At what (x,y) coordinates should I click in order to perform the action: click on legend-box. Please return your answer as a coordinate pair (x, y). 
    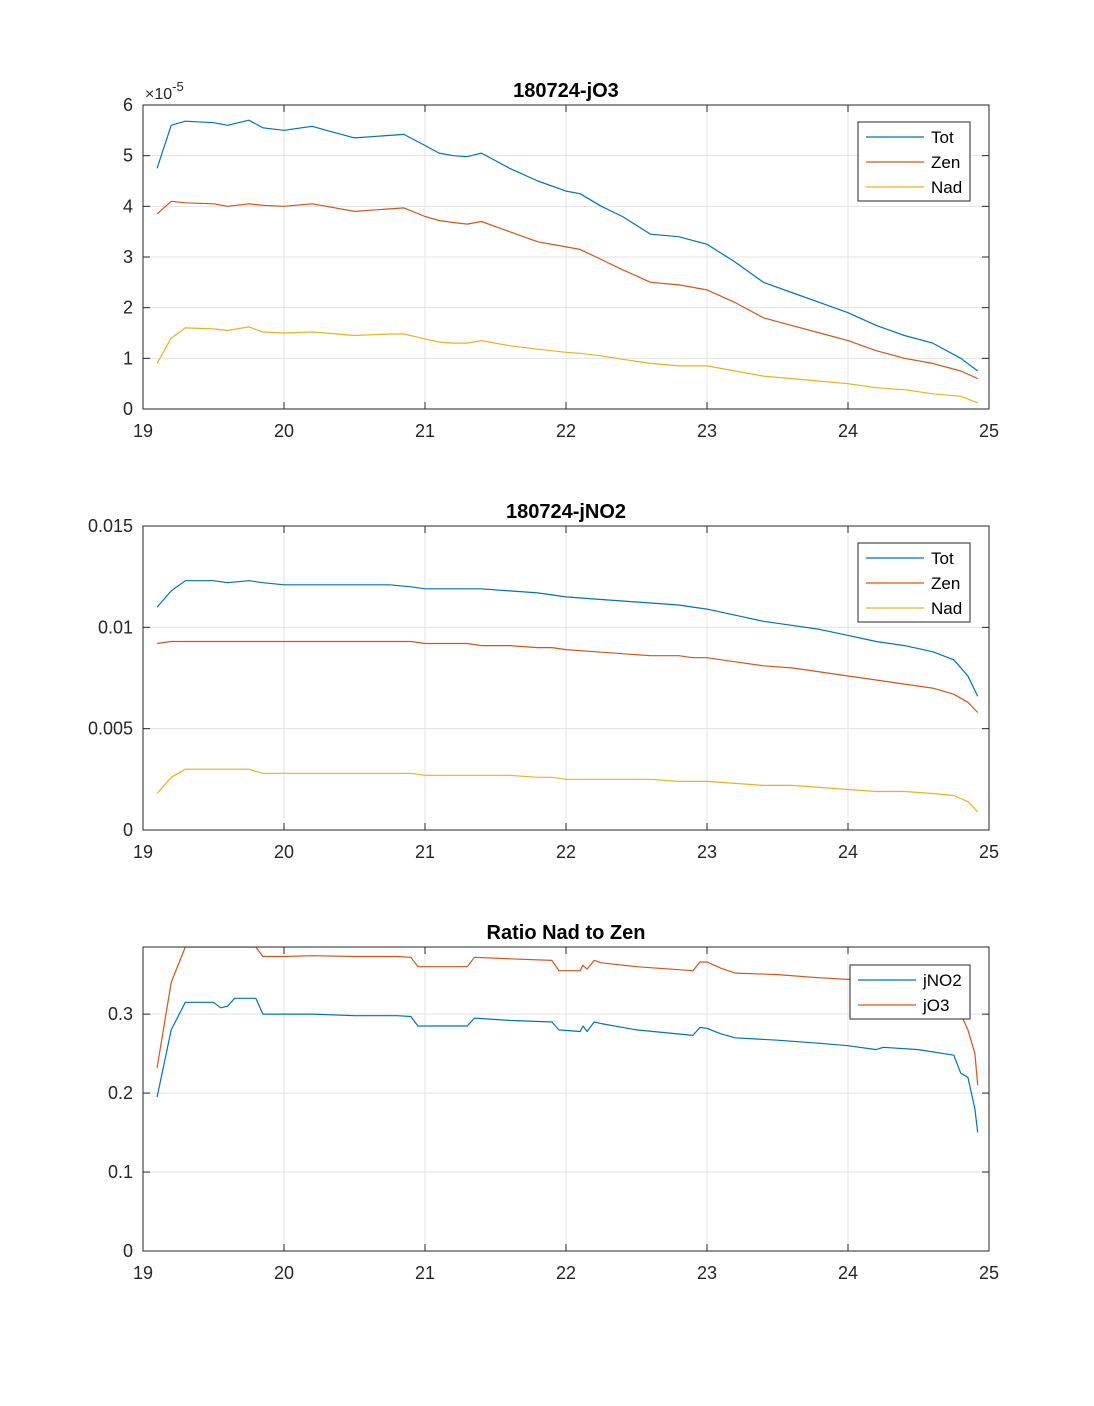
    Looking at the image, I should click on (910, 992).